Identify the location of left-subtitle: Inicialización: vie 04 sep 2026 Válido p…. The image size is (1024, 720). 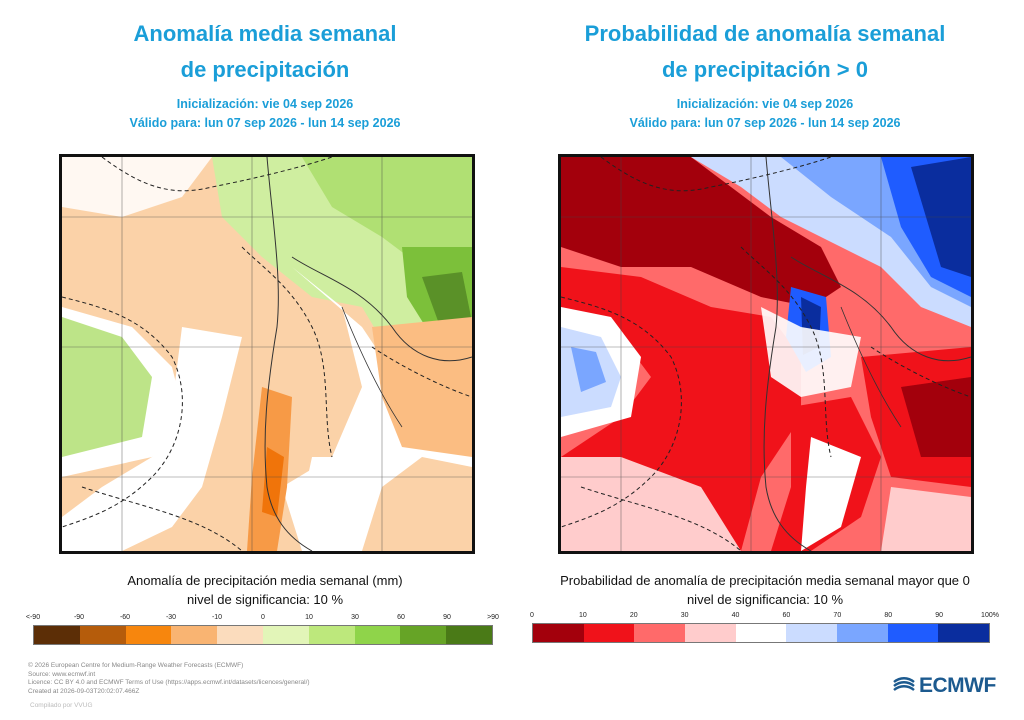
(265, 114).